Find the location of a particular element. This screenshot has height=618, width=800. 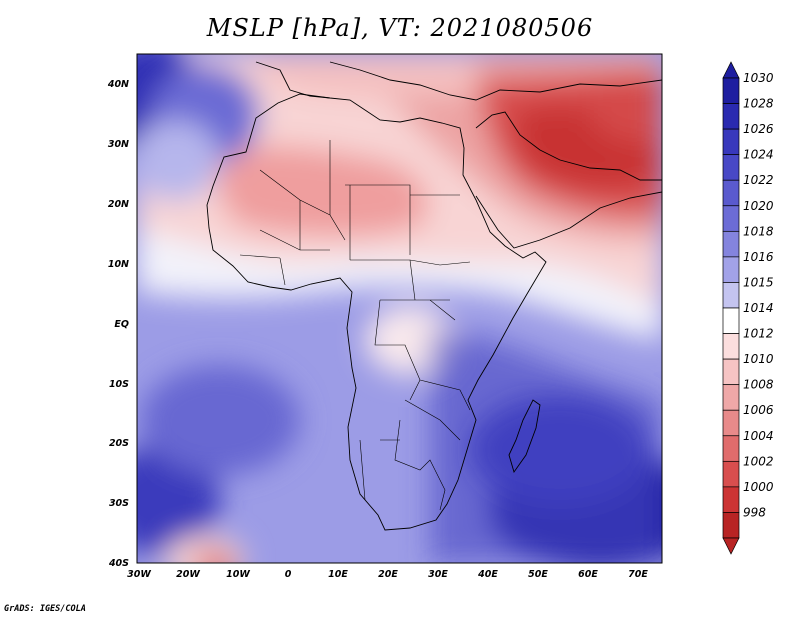

colorbar-label: 1000 is located at coordinates (758, 487).